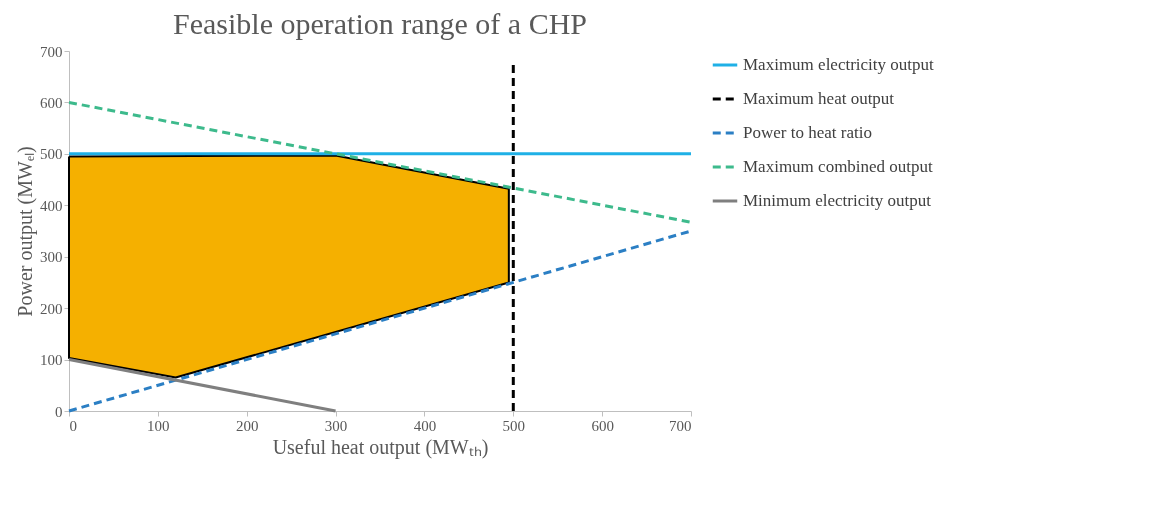 The image size is (1157, 525). What do you see at coordinates (425, 425) in the screenshot?
I see `x-tick-label: 400` at bounding box center [425, 425].